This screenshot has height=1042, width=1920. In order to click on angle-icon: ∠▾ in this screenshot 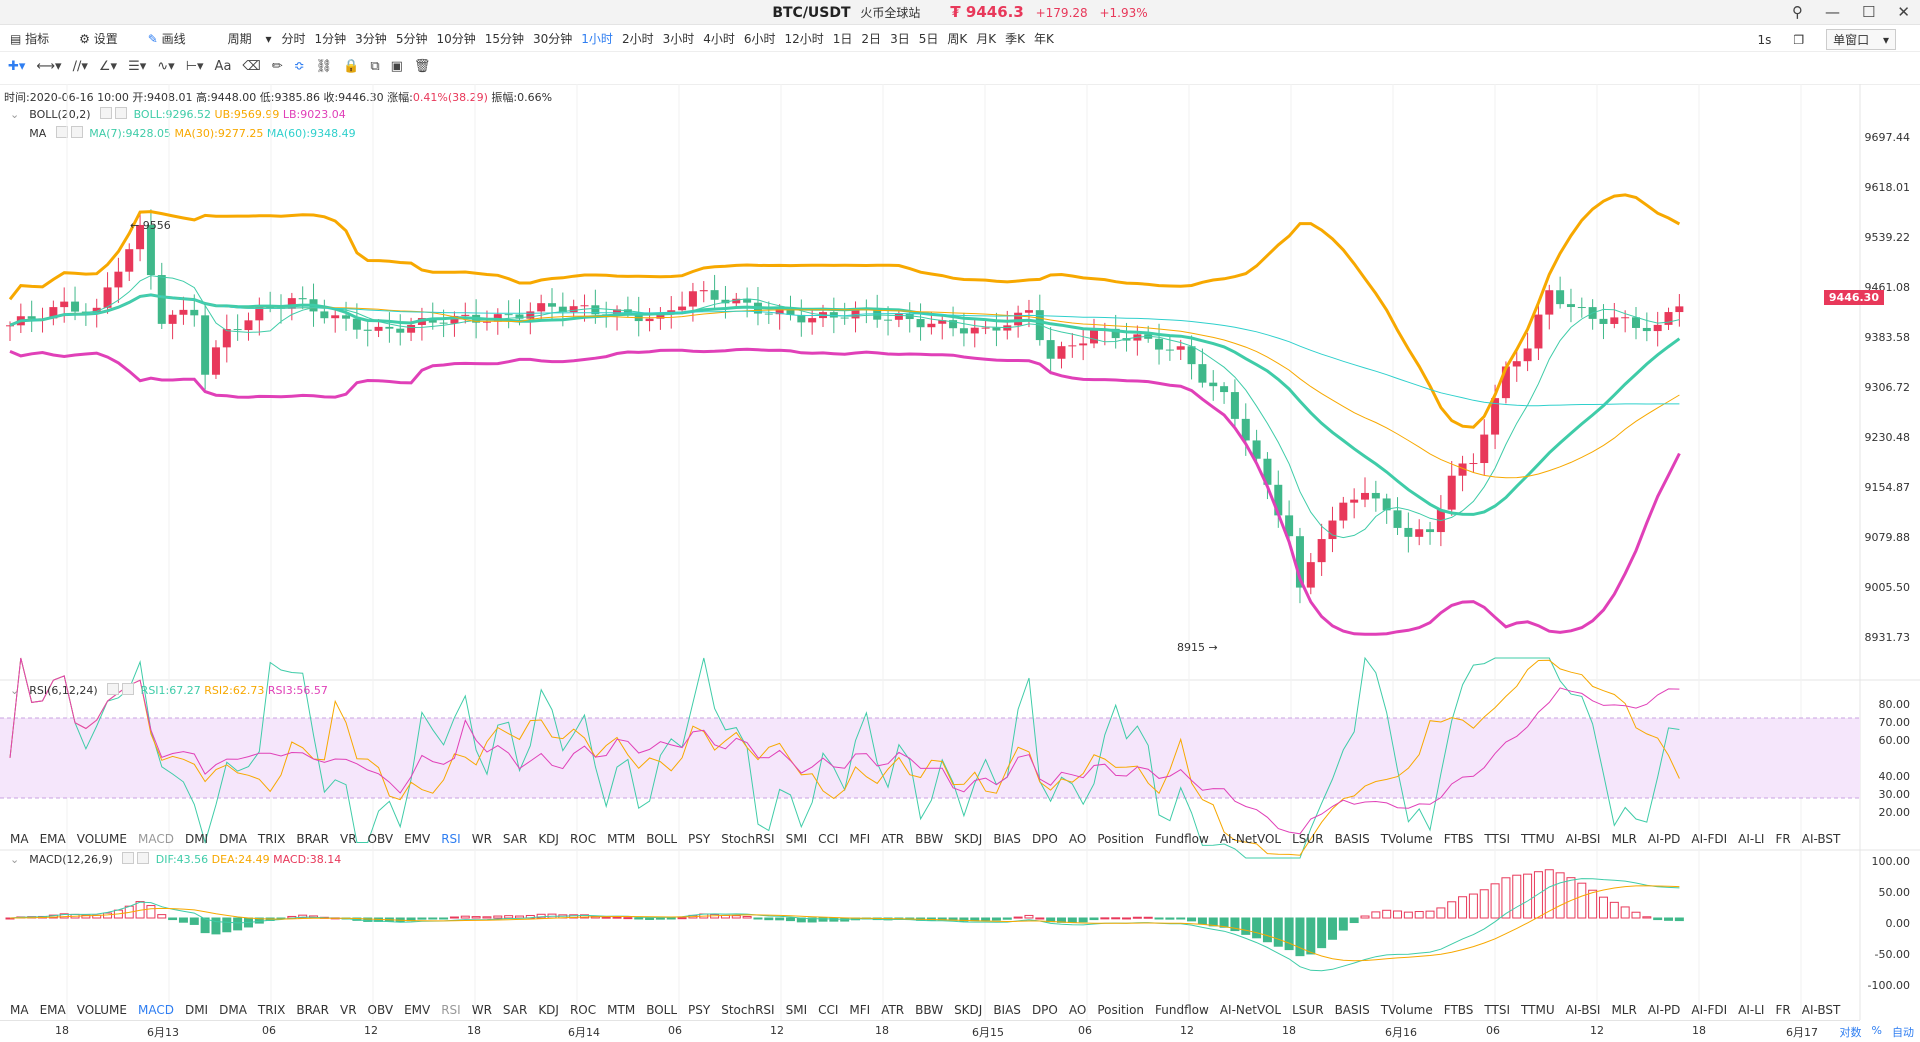, I will do `click(108, 66)`.